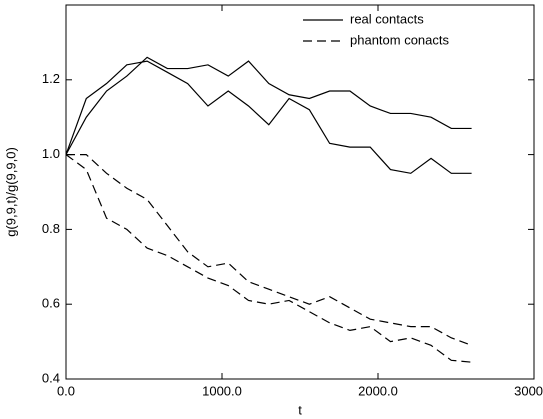  I want to click on y-axis-label: g(9,9,t)/g(9,9,0), so click(10, 192).